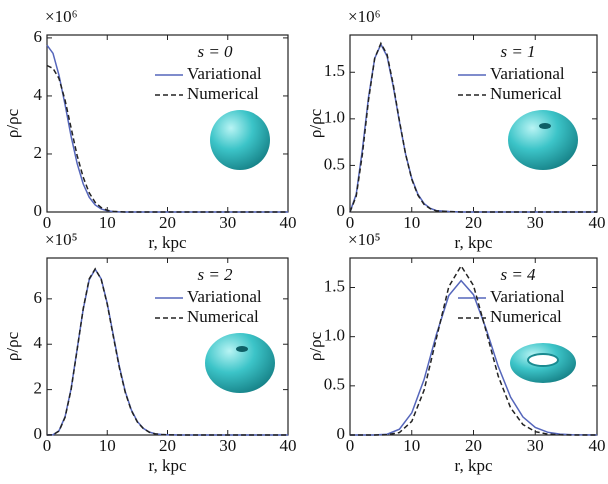  Describe the element at coordinates (215, 51) in the screenshot. I see `legend-title: s = 0` at that location.